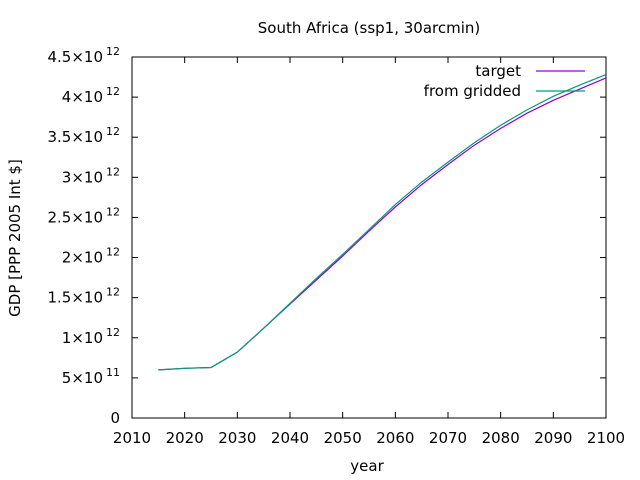 This screenshot has width=640, height=480. I want to click on x-tick-label: 2060, so click(395, 438).